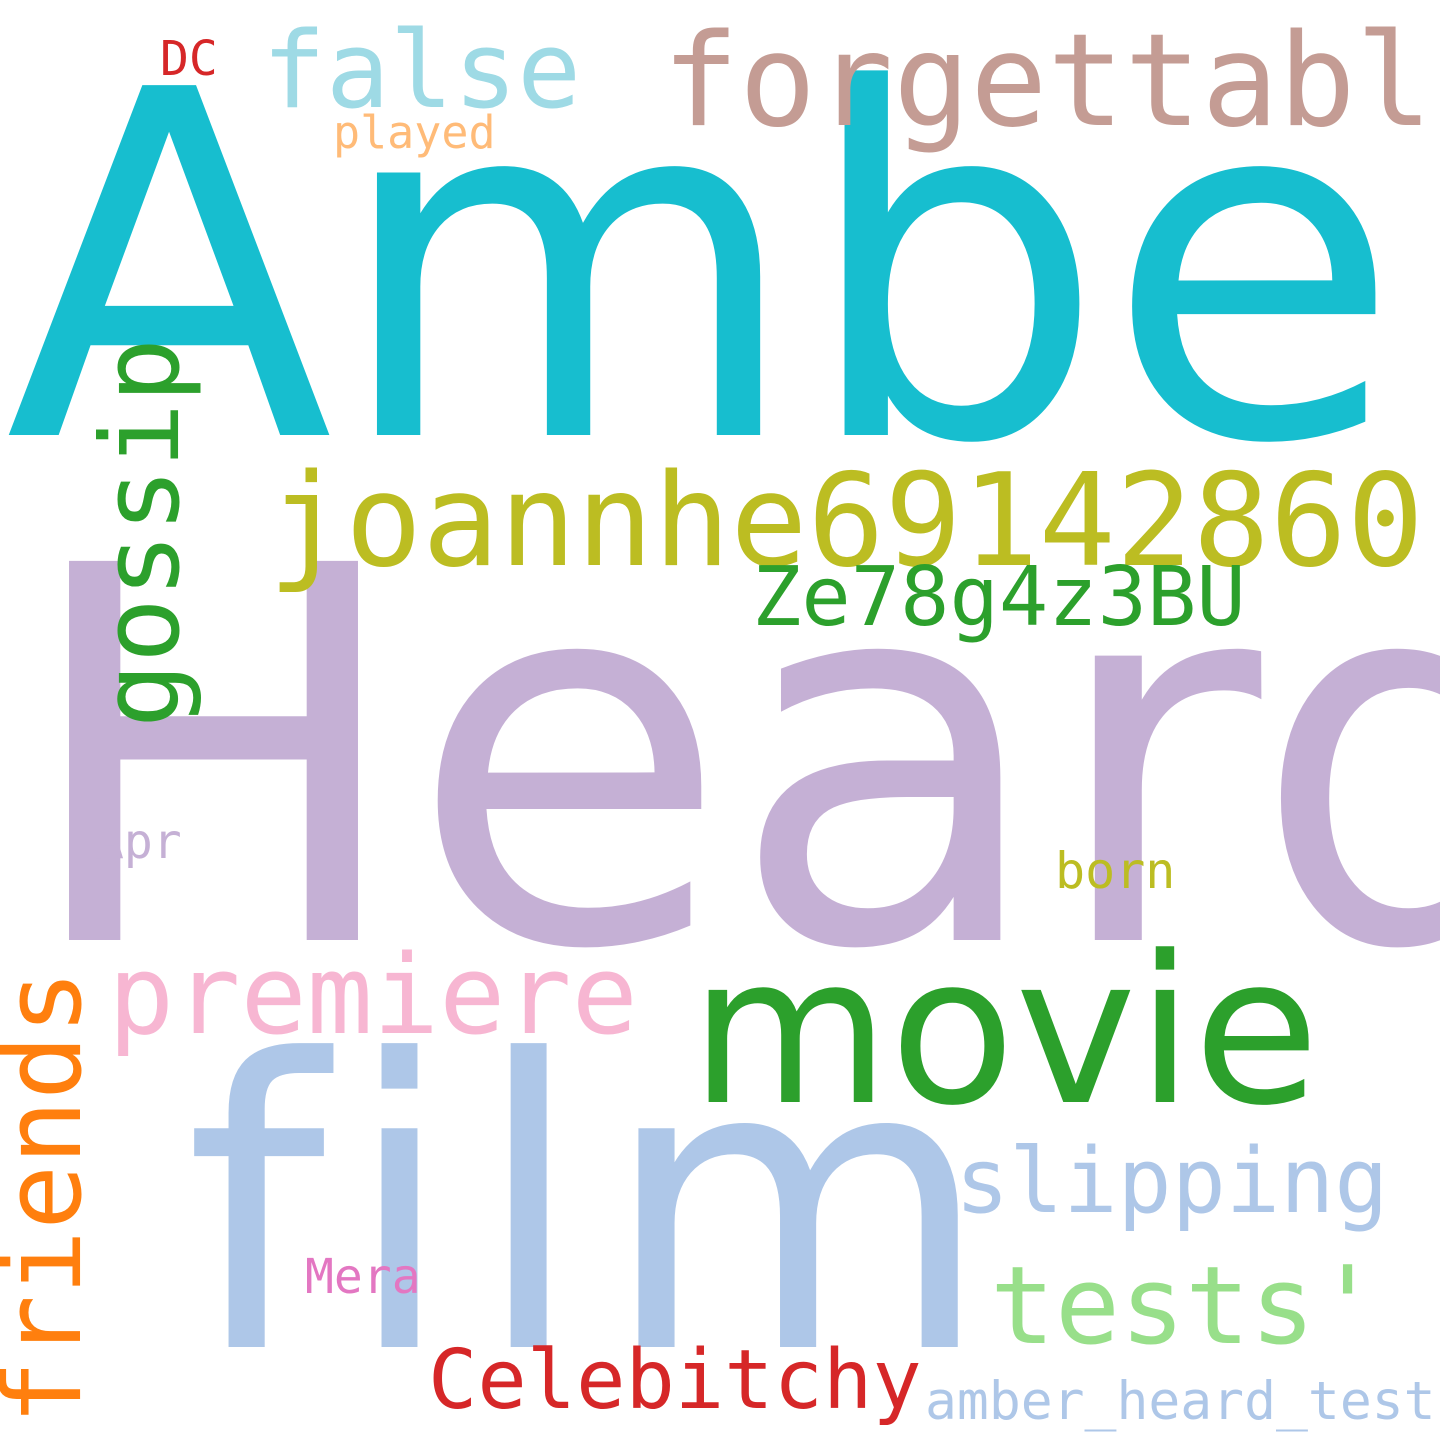 The height and width of the screenshot is (1440, 1440). What do you see at coordinates (1172, 1181) in the screenshot?
I see `word-slipping: slipping` at bounding box center [1172, 1181].